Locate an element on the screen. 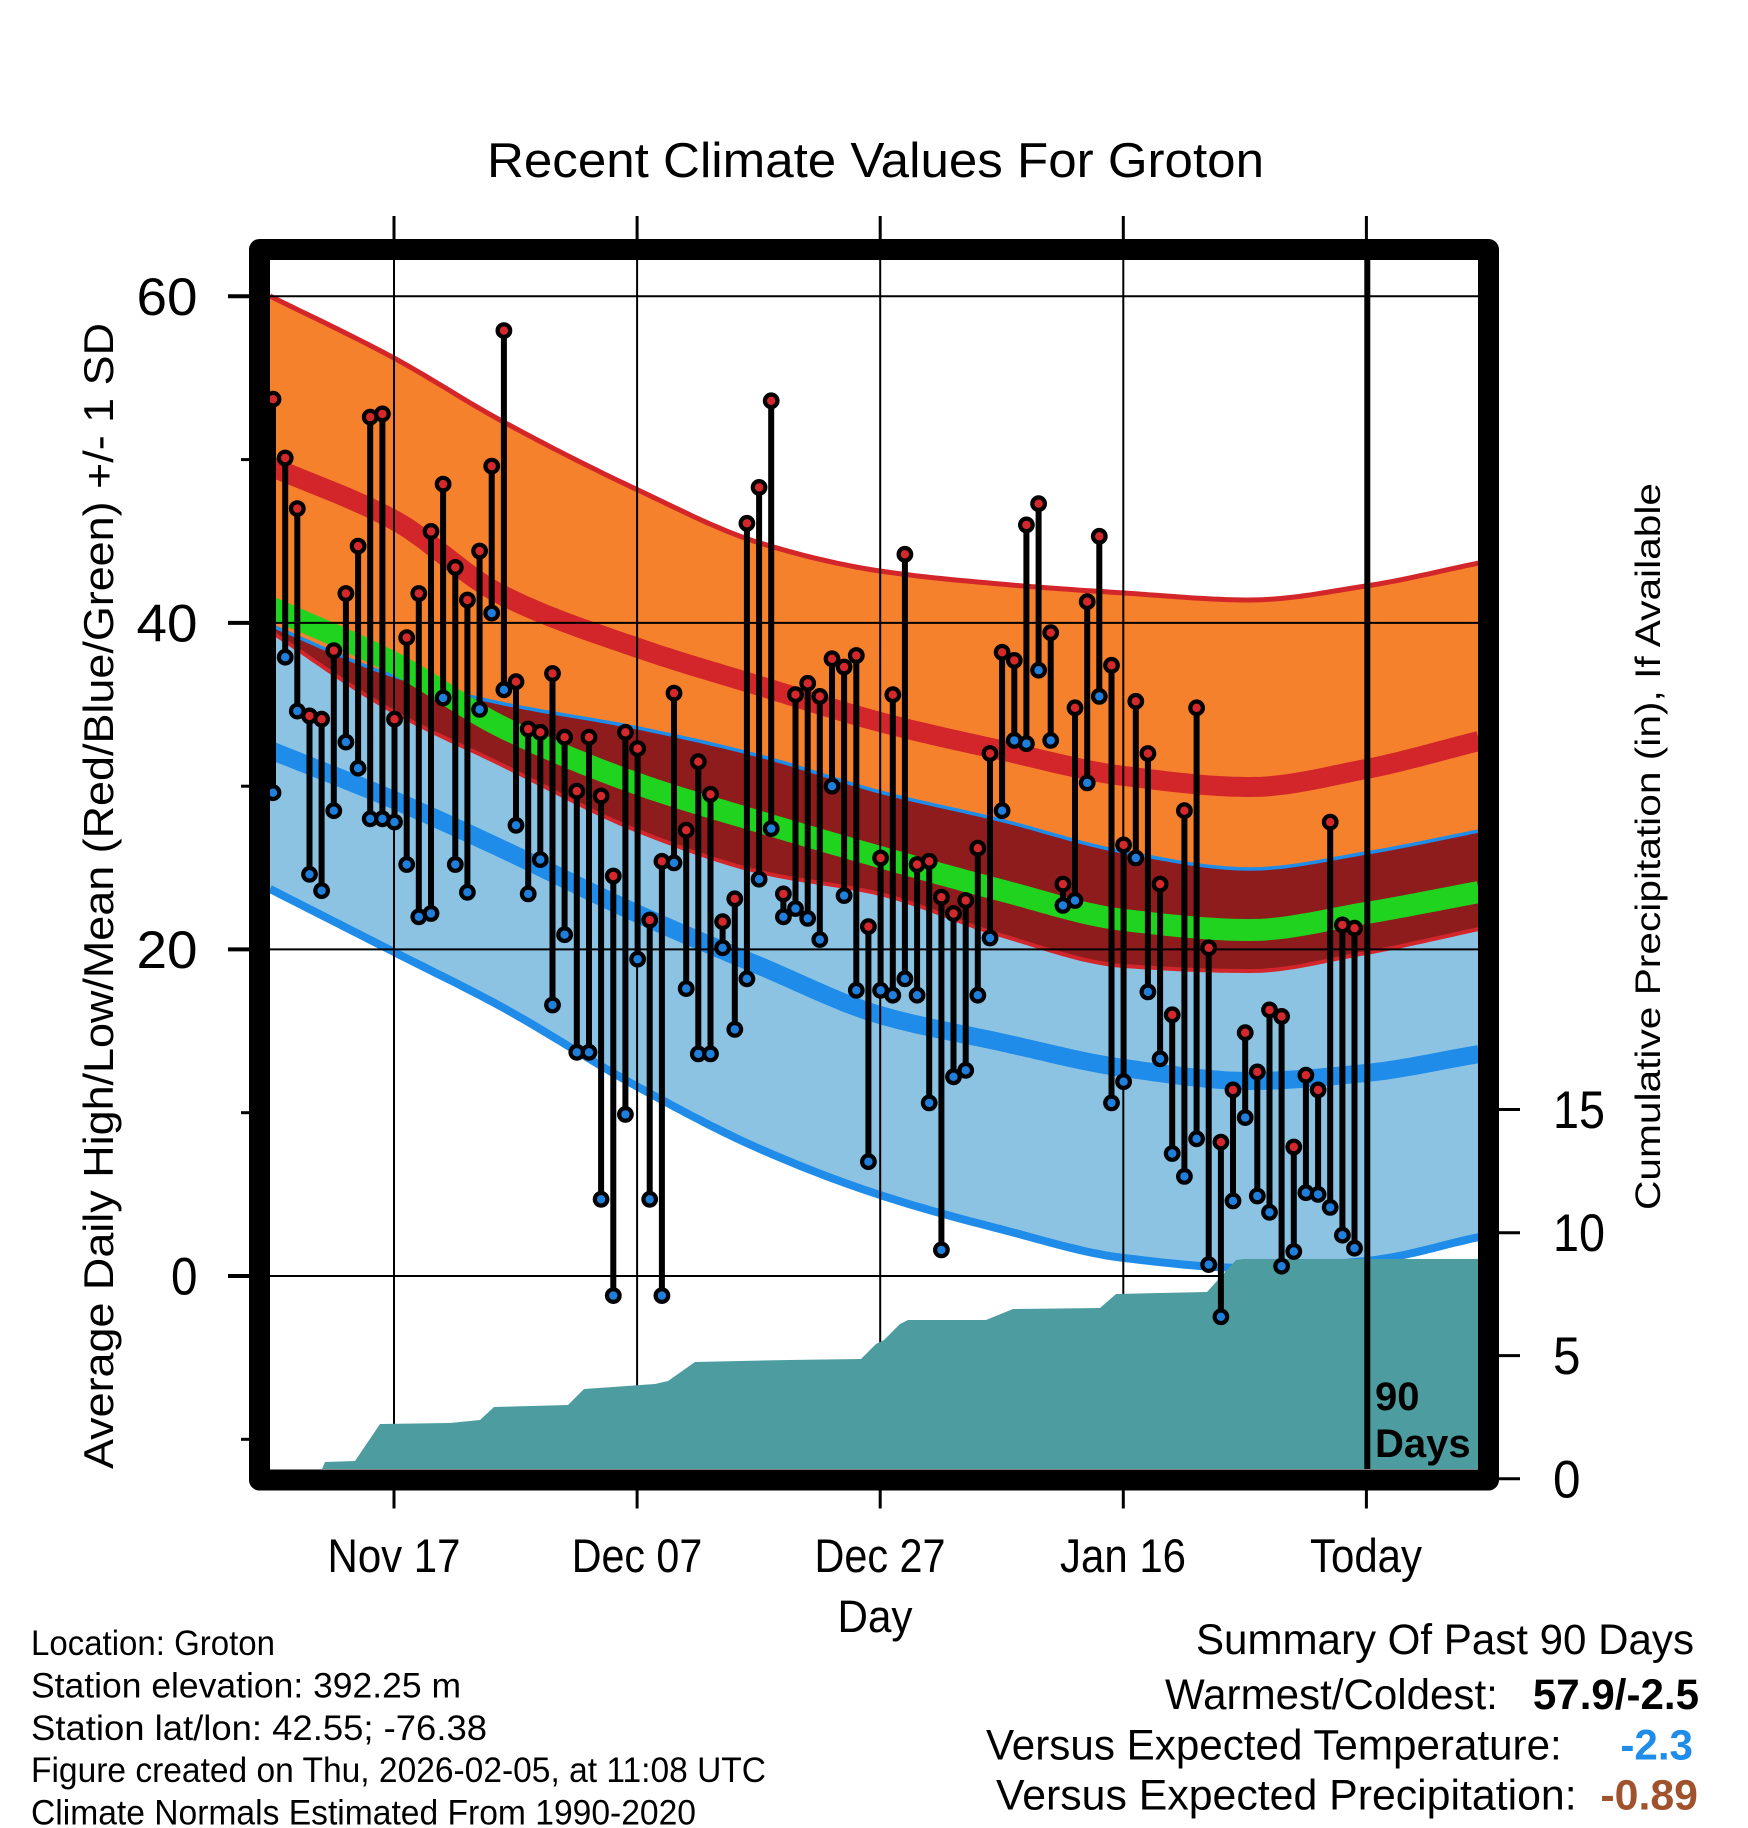 This screenshot has height=1828, width=1748. svg-text: 10 is located at coordinates (1579, 1233).